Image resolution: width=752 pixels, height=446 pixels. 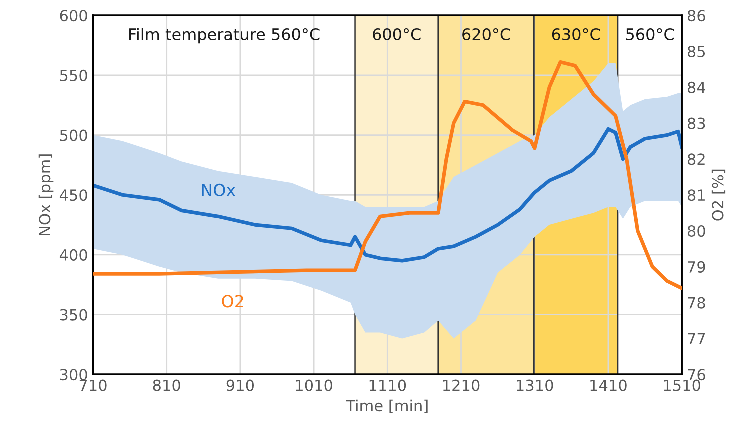 I want to click on x-tick-label: 810, so click(x=166, y=386).